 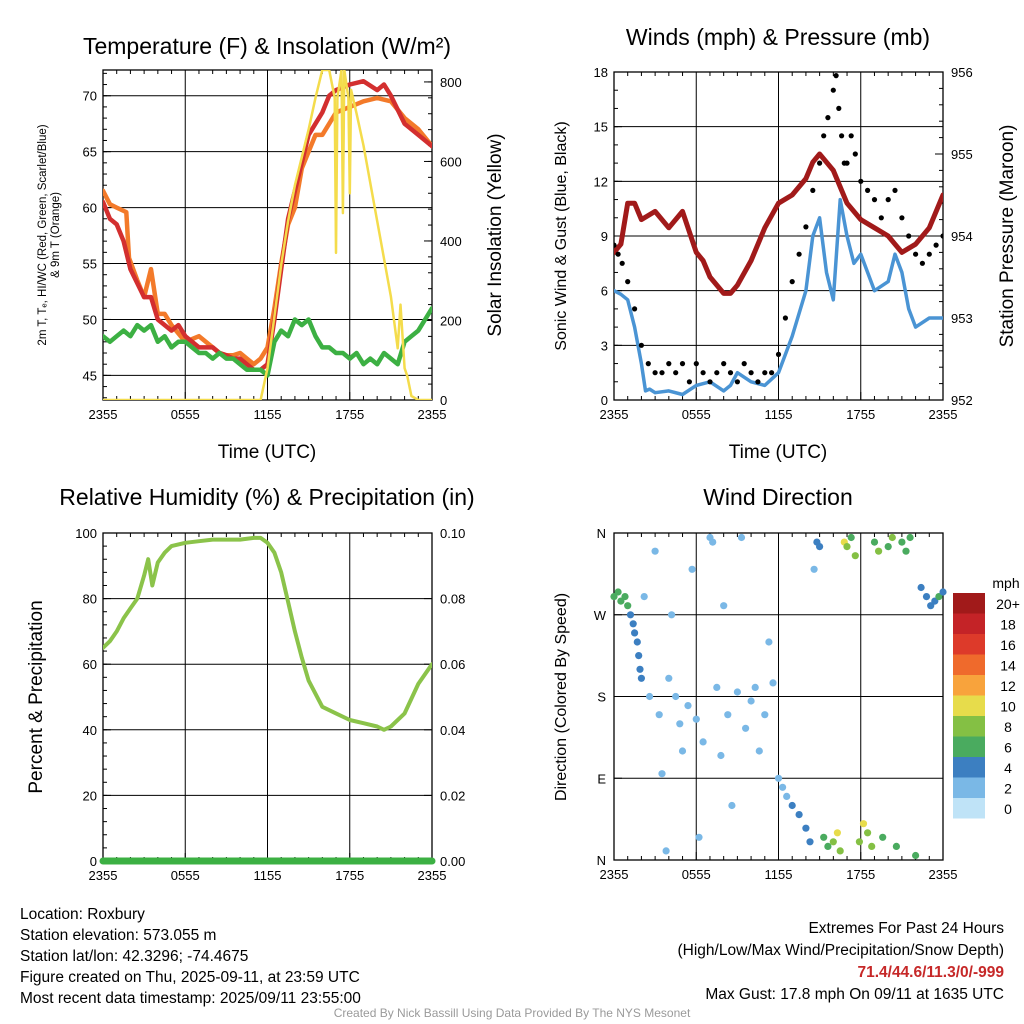 I want to click on plot-frame, so click(x=267, y=235).